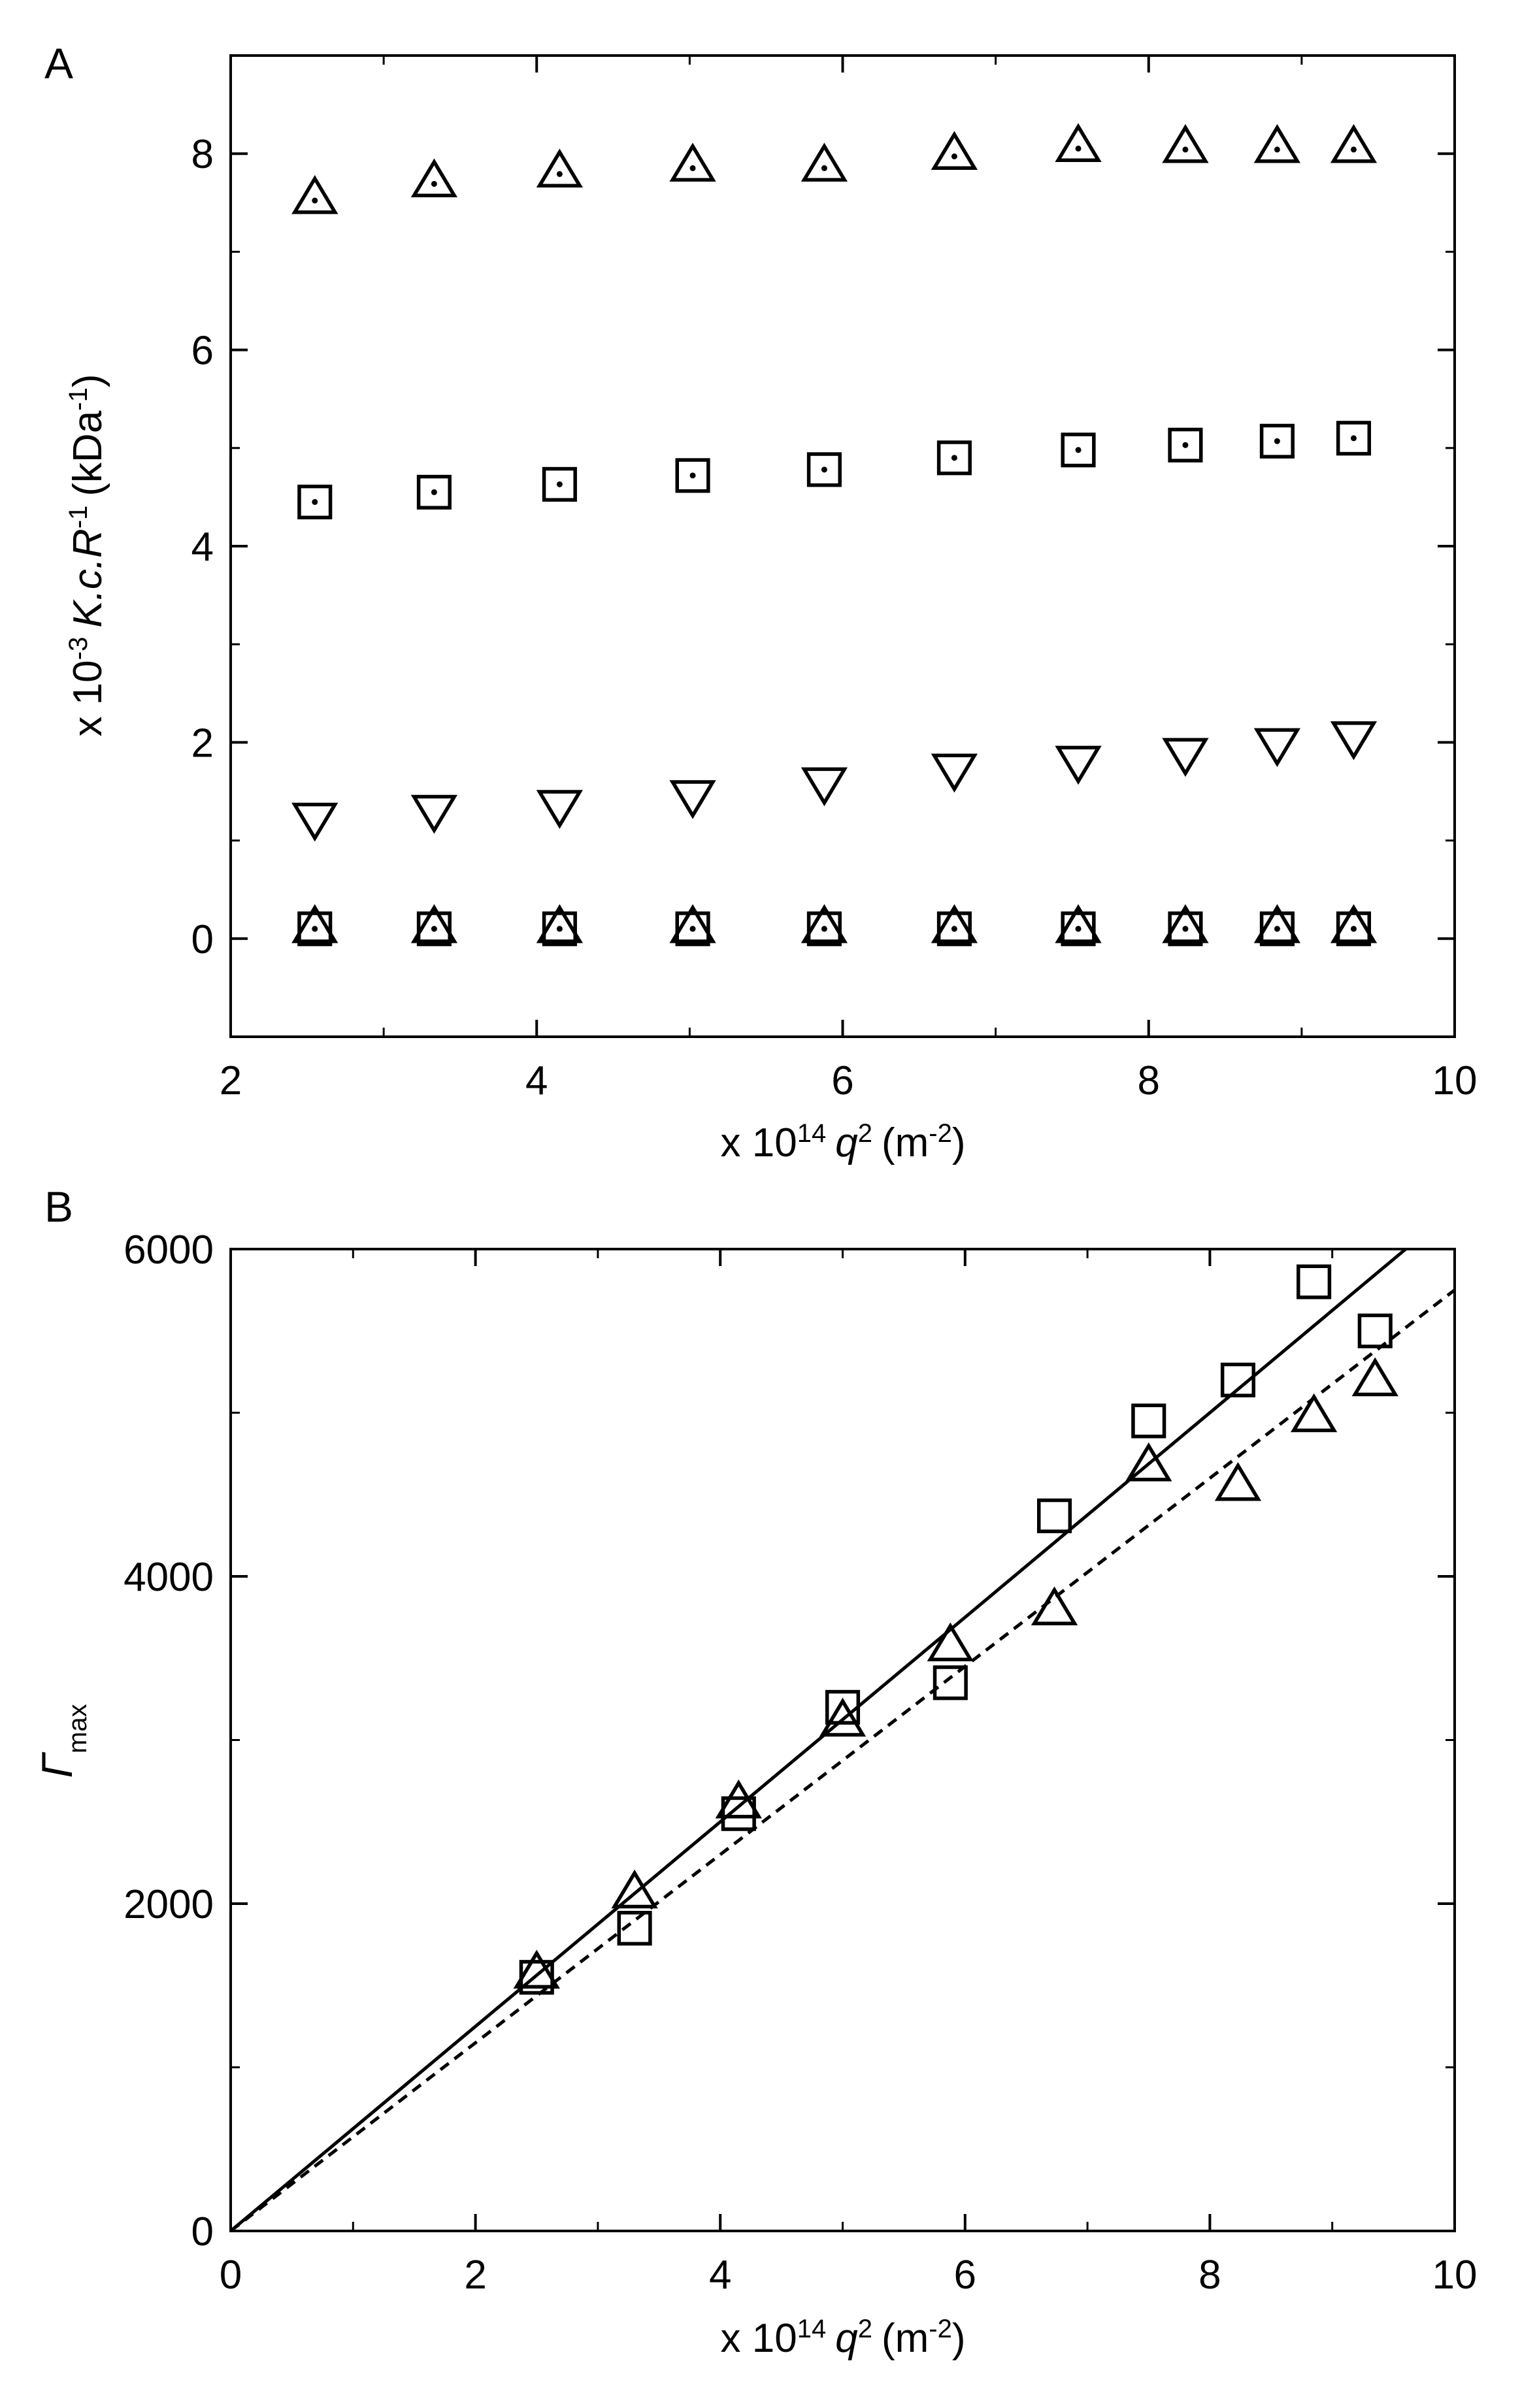 This screenshot has width=1520, height=2408. Describe the element at coordinates (202, 743) in the screenshot. I see `y-tick-label: 2` at that location.